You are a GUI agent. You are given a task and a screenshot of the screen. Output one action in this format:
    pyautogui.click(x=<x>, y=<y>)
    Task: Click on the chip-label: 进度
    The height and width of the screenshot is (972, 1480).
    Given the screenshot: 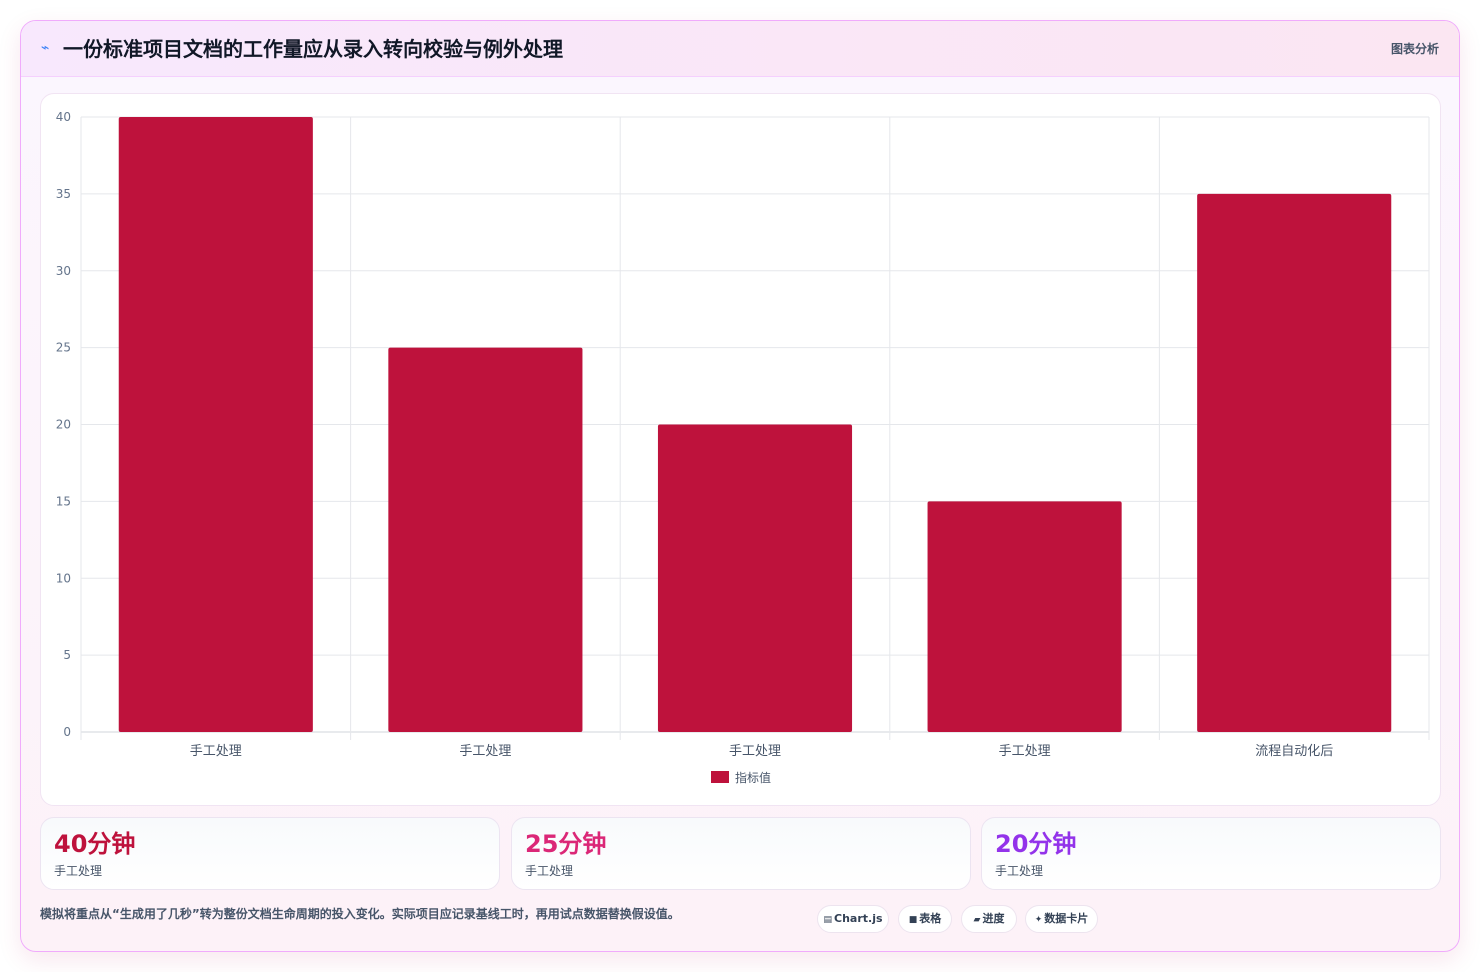 What is the action you would take?
    pyautogui.click(x=993, y=918)
    